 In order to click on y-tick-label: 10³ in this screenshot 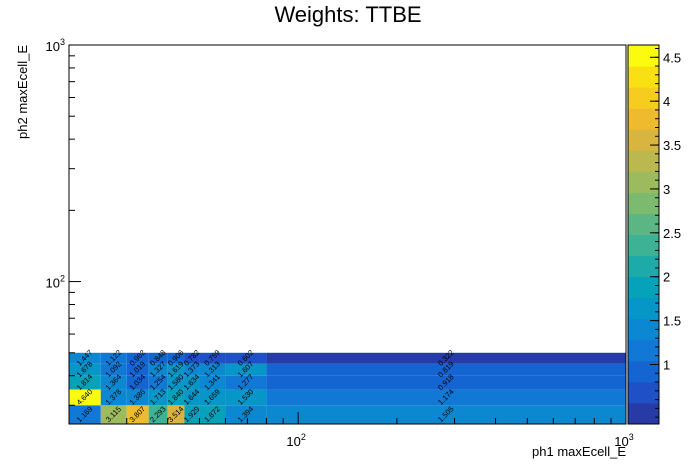, I will do `click(55, 45)`.